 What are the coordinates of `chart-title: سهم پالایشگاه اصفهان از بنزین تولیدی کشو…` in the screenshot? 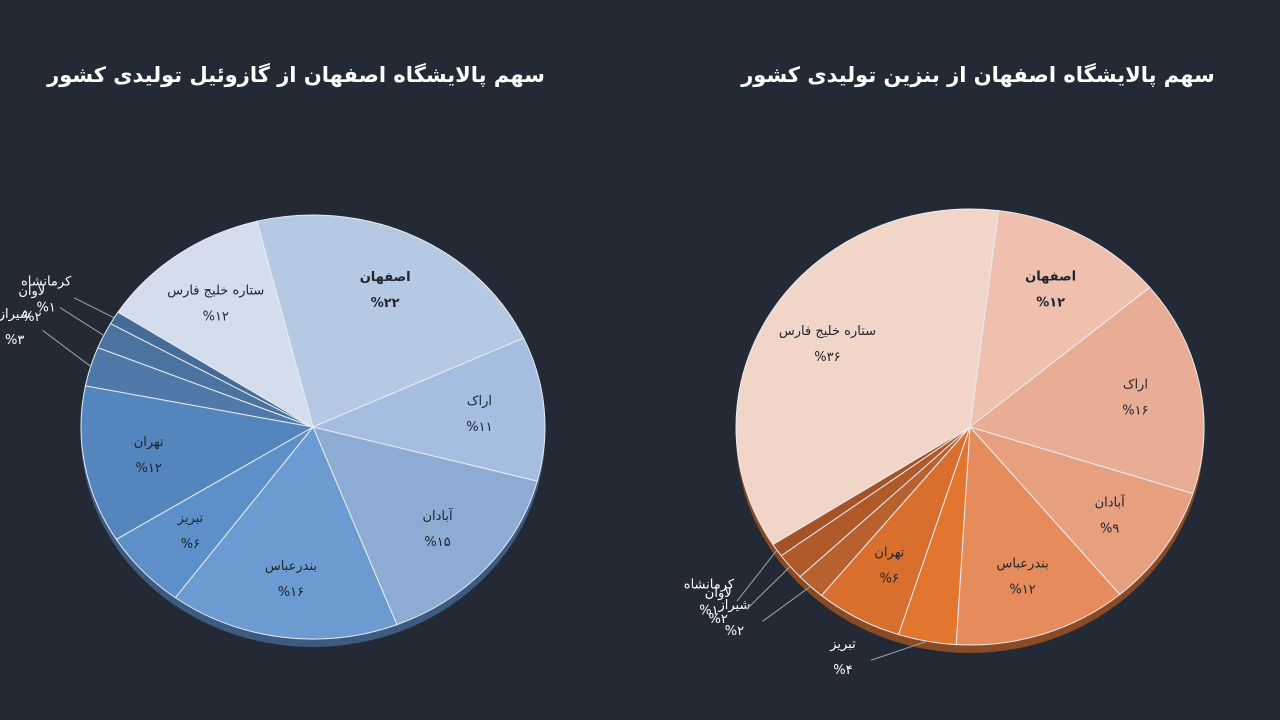 It's located at (977, 74).